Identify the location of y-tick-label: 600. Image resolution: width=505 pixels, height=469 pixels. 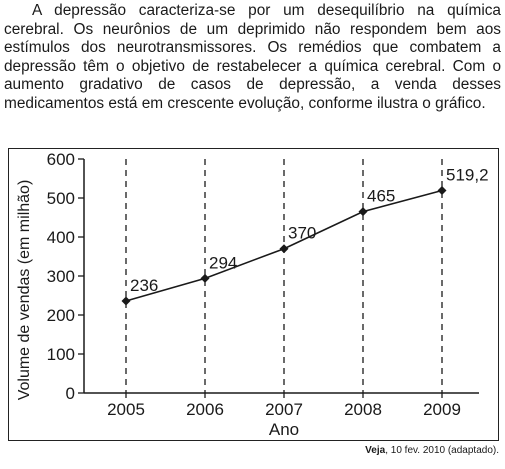
(61, 159).